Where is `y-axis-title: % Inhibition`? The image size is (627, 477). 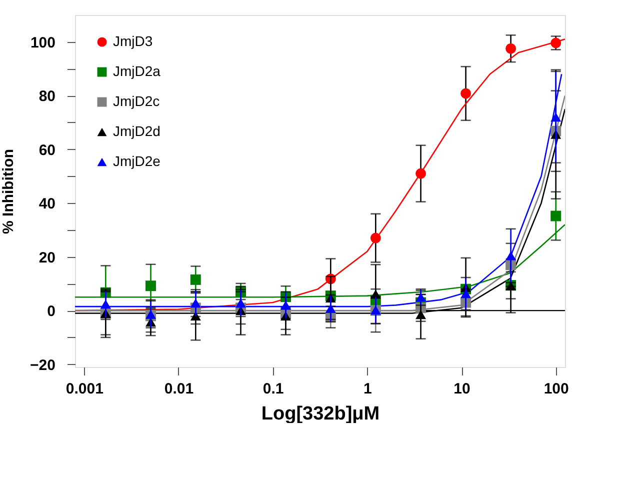 y-axis-title: % Inhibition is located at coordinates (9, 191).